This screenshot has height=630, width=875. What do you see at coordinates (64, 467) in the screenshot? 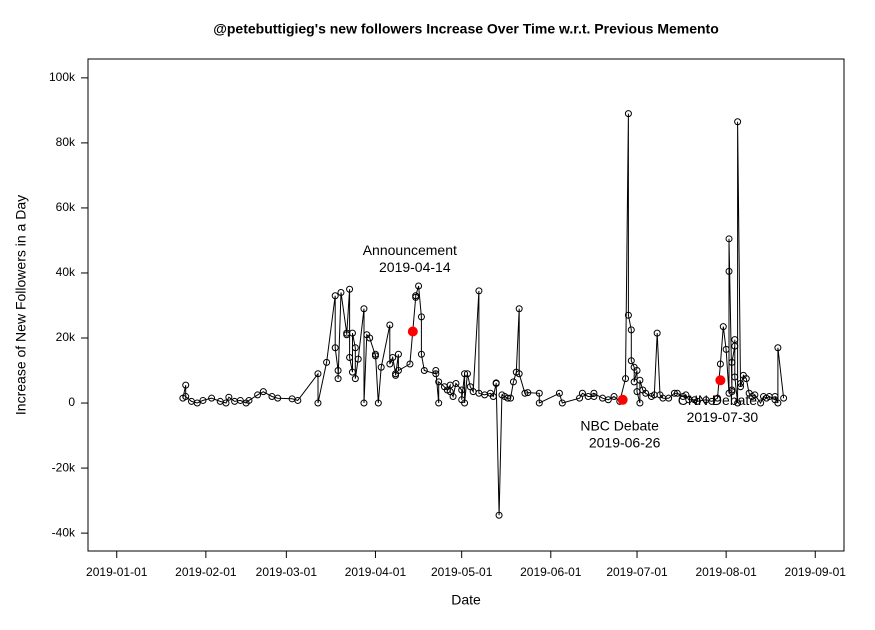
I see `y-tick-label: -20k` at bounding box center [64, 467].